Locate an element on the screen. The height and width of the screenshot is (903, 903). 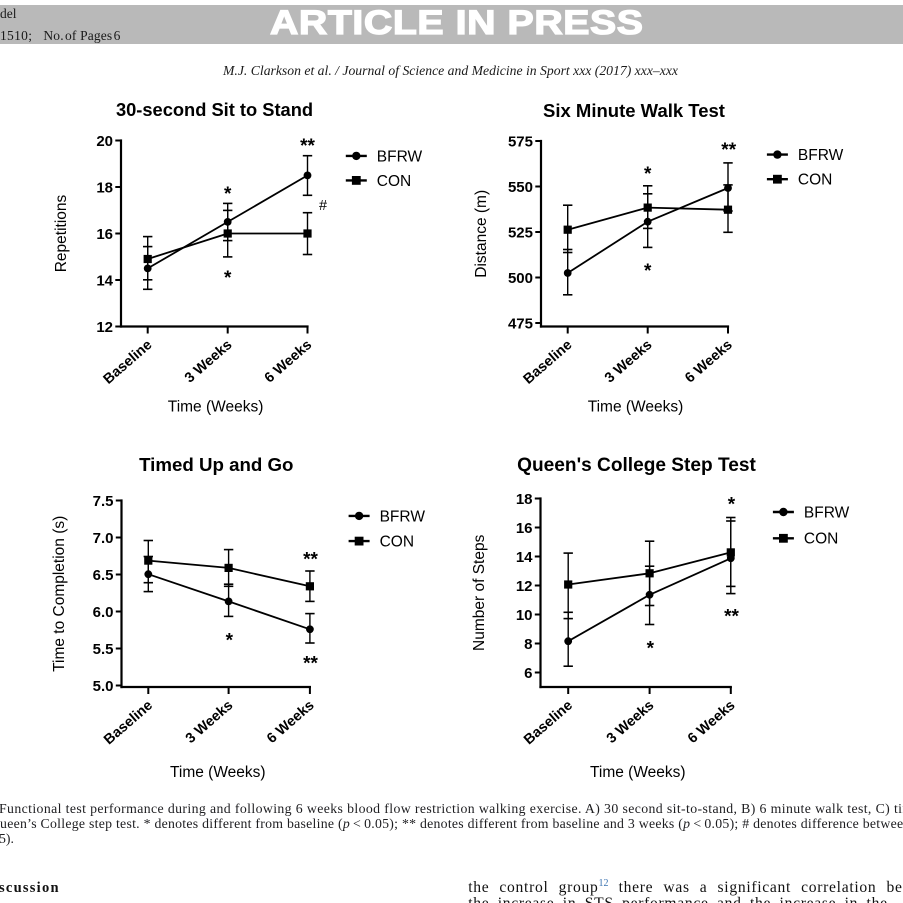
svg-text: 500 is located at coordinates (520, 278).